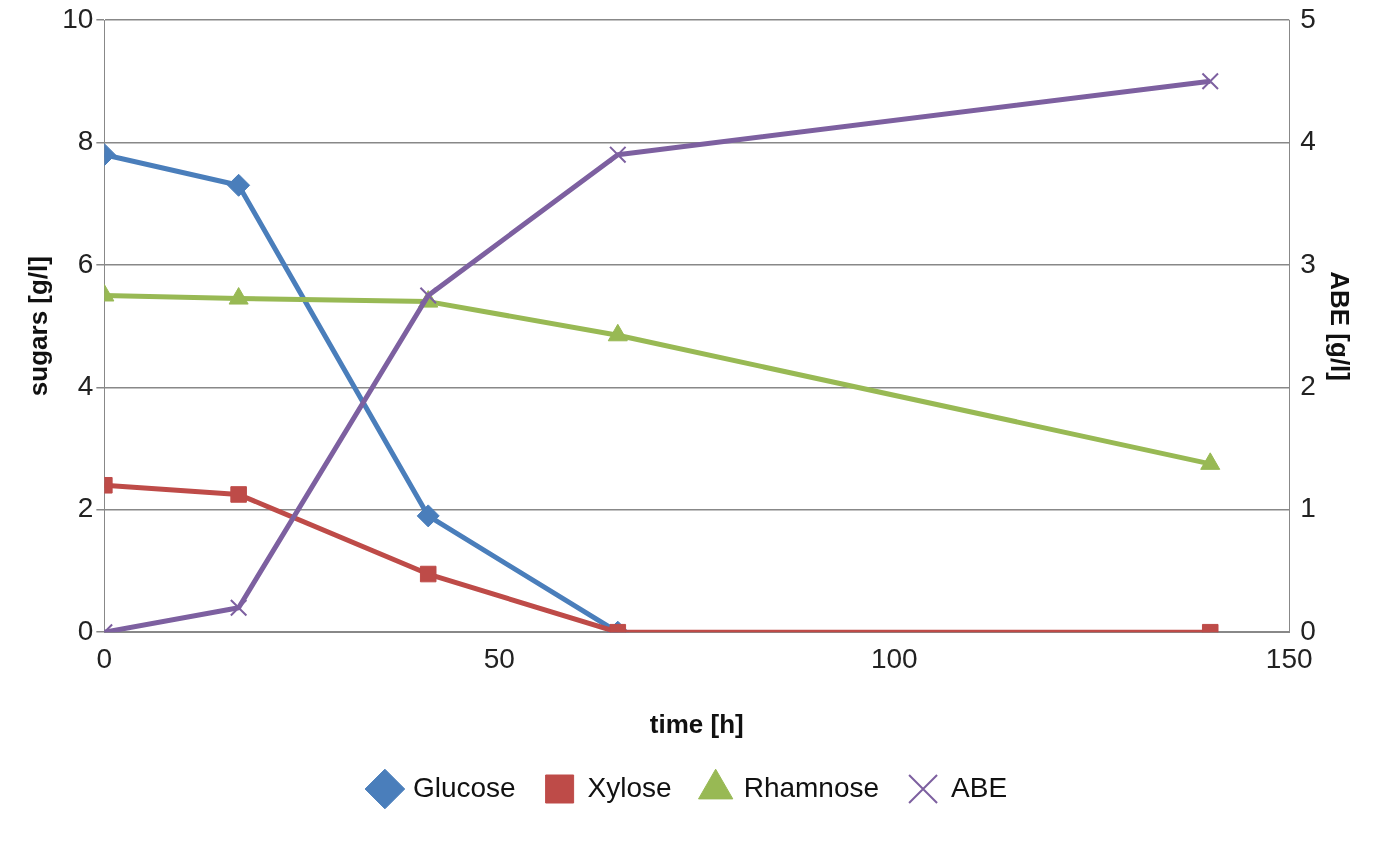 This screenshot has width=1378, height=843. What do you see at coordinates (85, 508) in the screenshot?
I see `y-tick-label: 2` at bounding box center [85, 508].